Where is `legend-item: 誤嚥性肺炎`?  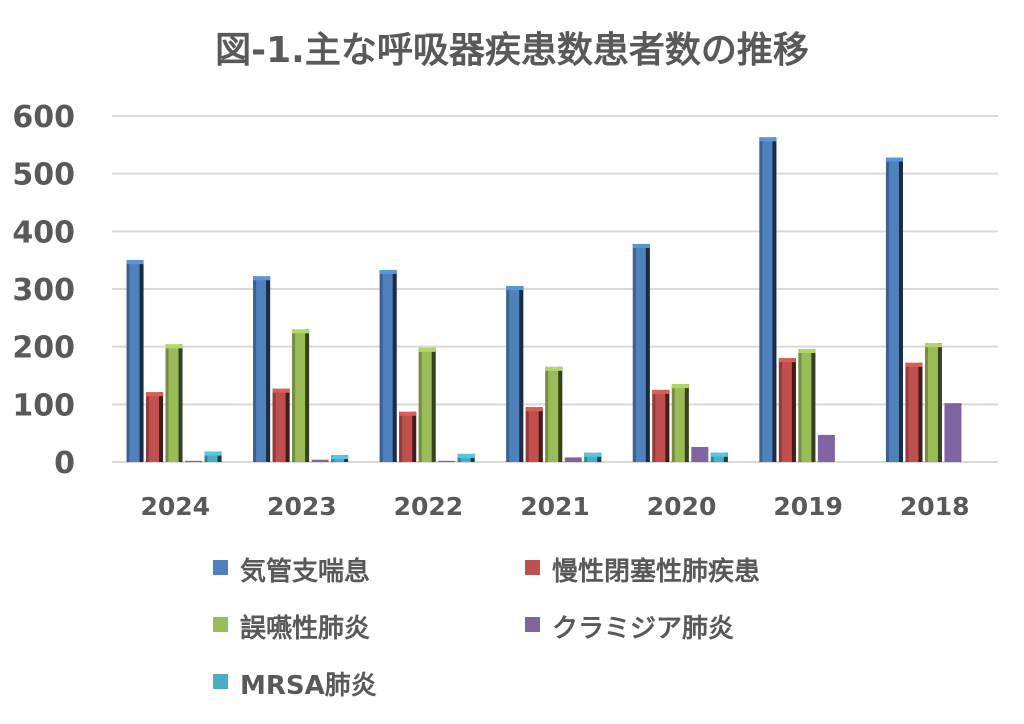
legend-item: 誤嚥性肺炎 is located at coordinates (291, 628).